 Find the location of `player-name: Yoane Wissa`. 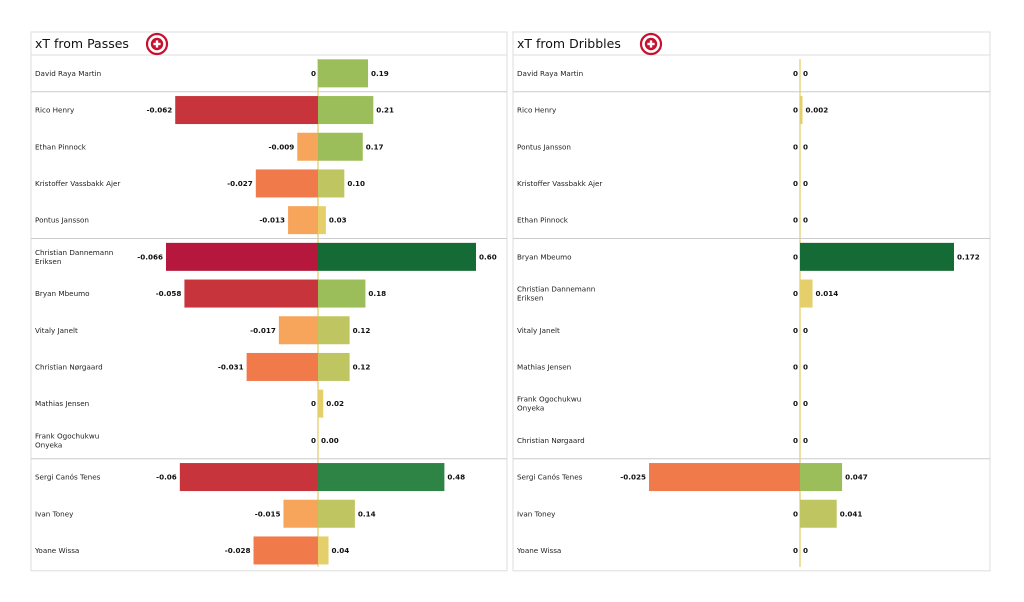

player-name: Yoane Wissa is located at coordinates (56, 550).